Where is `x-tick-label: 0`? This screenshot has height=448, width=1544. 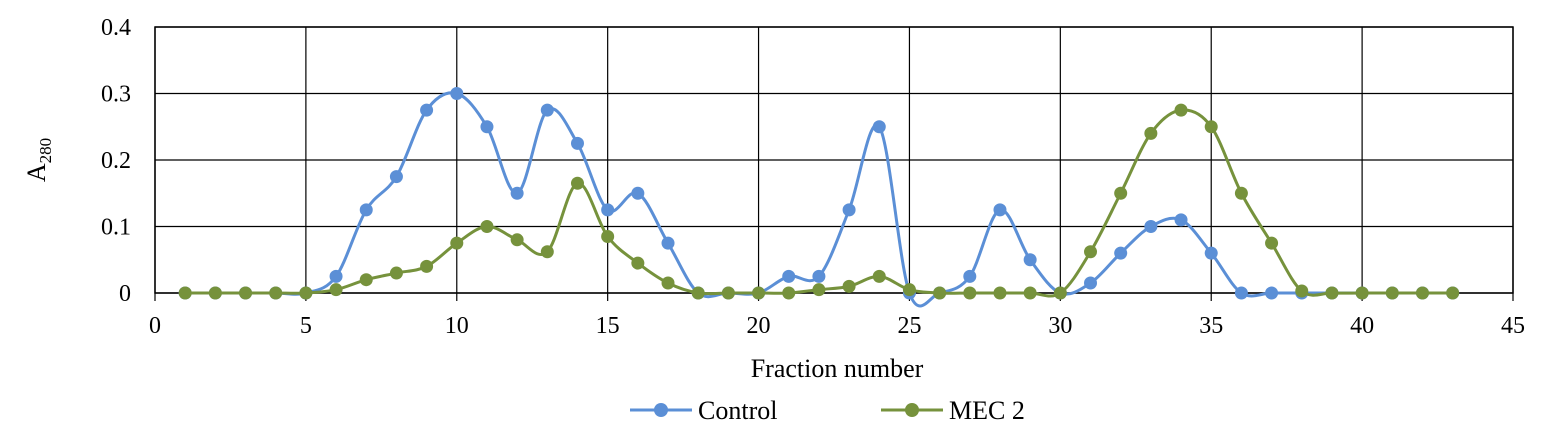
x-tick-label: 0 is located at coordinates (155, 326).